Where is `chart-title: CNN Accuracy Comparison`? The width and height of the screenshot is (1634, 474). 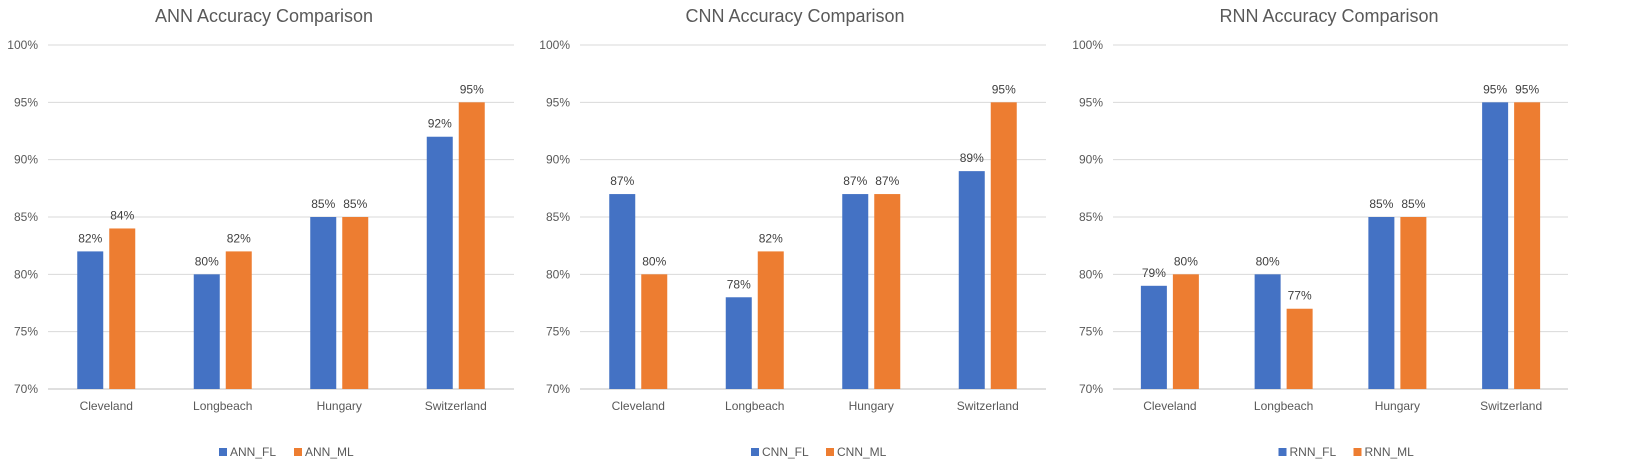 chart-title: CNN Accuracy Comparison is located at coordinates (794, 16).